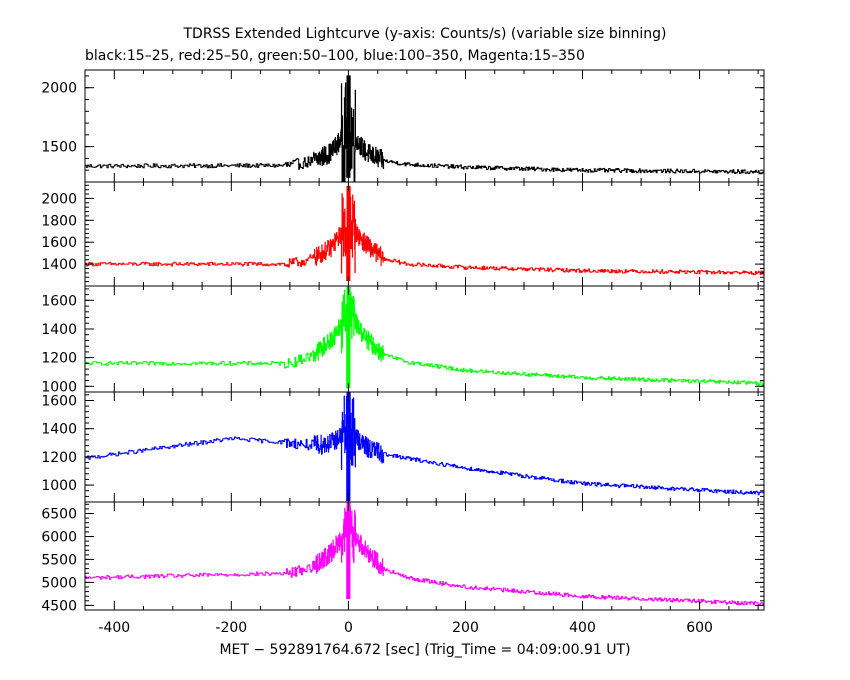  Describe the element at coordinates (231, 628) in the screenshot. I see `x-tick-label: -200` at that location.